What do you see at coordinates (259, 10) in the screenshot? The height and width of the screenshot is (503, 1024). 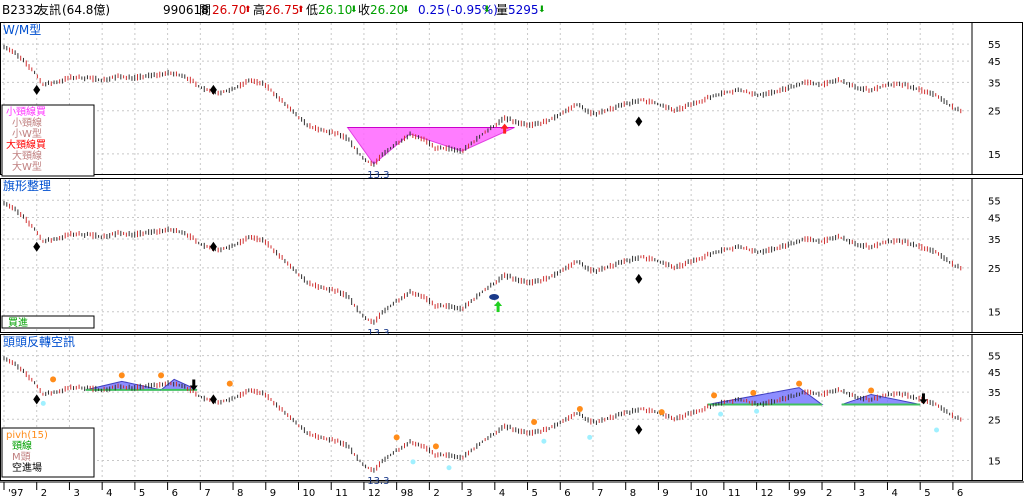 I see `high-label: 高` at bounding box center [259, 10].